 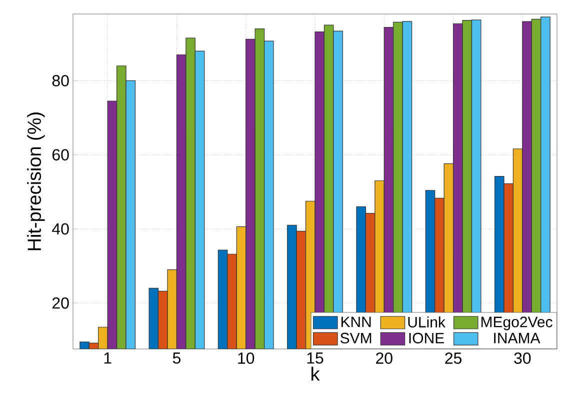 I want to click on y-tick-label: 40, so click(x=60, y=229).